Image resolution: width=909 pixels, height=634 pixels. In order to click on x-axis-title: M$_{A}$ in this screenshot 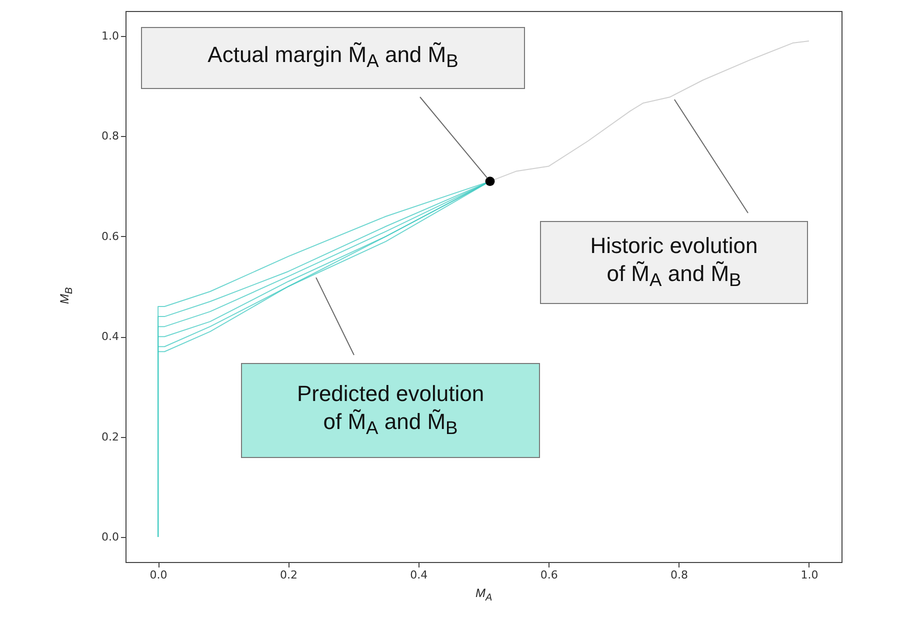, I will do `click(484, 595)`.